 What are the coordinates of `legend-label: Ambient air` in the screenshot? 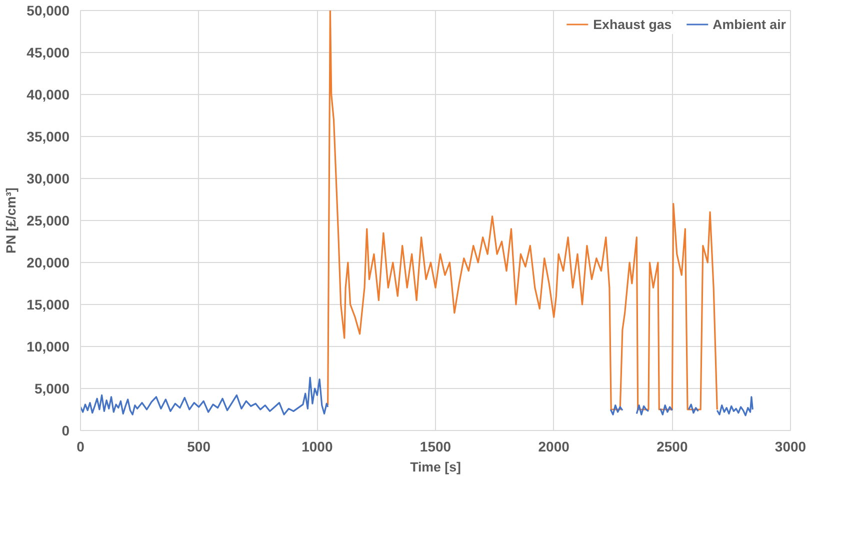 It's located at (749, 24).